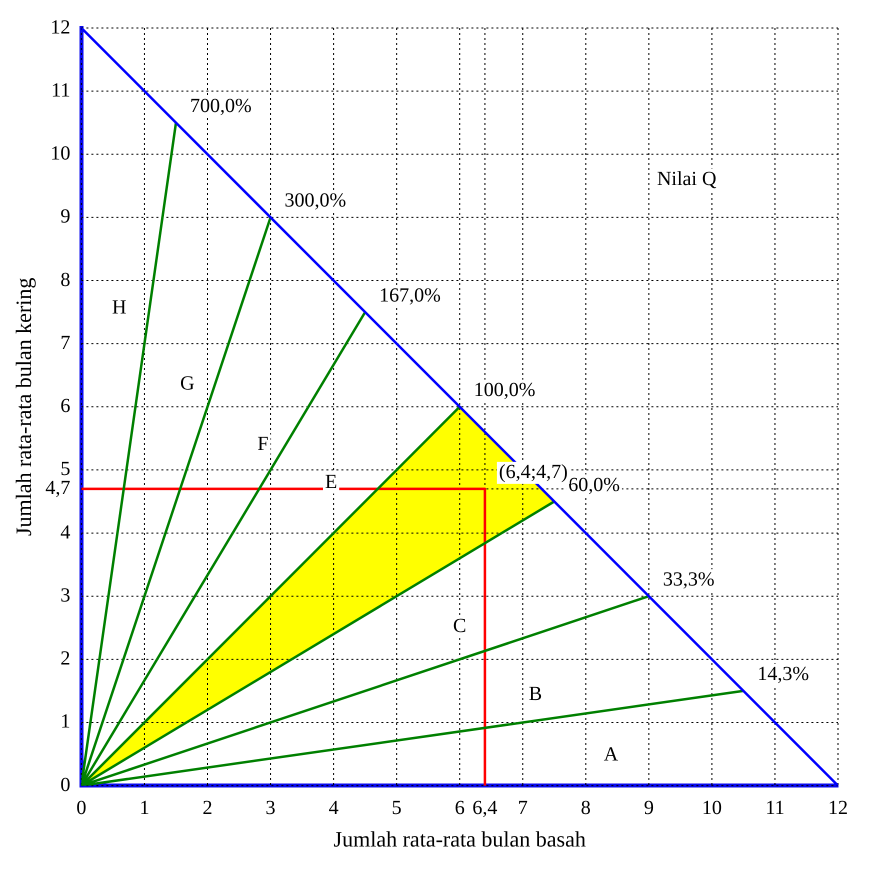  Describe the element at coordinates (65, 532) in the screenshot. I see `y-tick-label: 4` at that location.